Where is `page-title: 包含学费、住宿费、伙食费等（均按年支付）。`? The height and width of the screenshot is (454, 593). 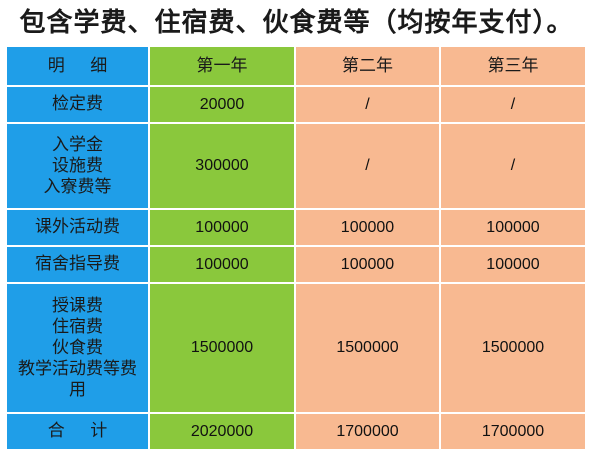
page-title: 包含学费、住宿费、伙食费等（均按年支付）。 is located at coordinates (296, 23).